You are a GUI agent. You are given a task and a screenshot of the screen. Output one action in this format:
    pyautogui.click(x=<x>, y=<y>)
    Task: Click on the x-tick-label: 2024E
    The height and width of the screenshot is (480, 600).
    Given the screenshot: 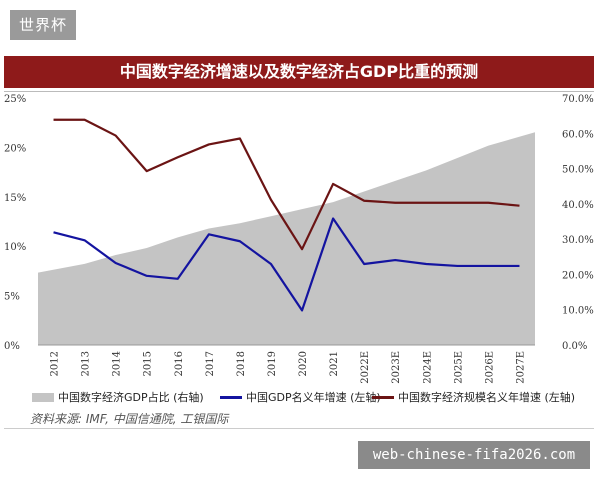 What is the action you would take?
    pyautogui.click(x=427, y=367)
    